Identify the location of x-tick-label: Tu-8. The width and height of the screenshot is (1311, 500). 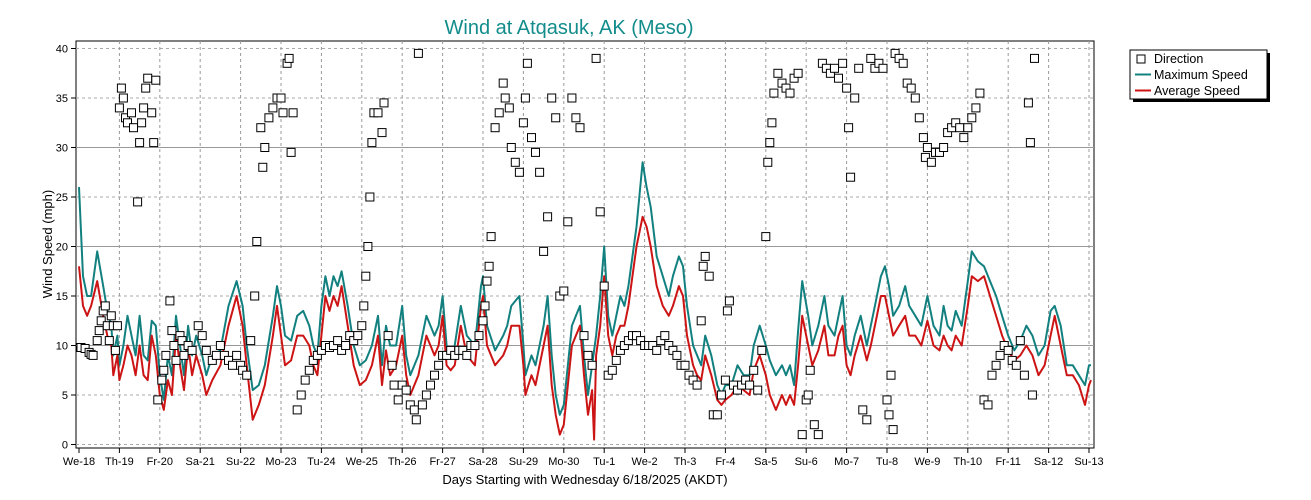
(887, 462).